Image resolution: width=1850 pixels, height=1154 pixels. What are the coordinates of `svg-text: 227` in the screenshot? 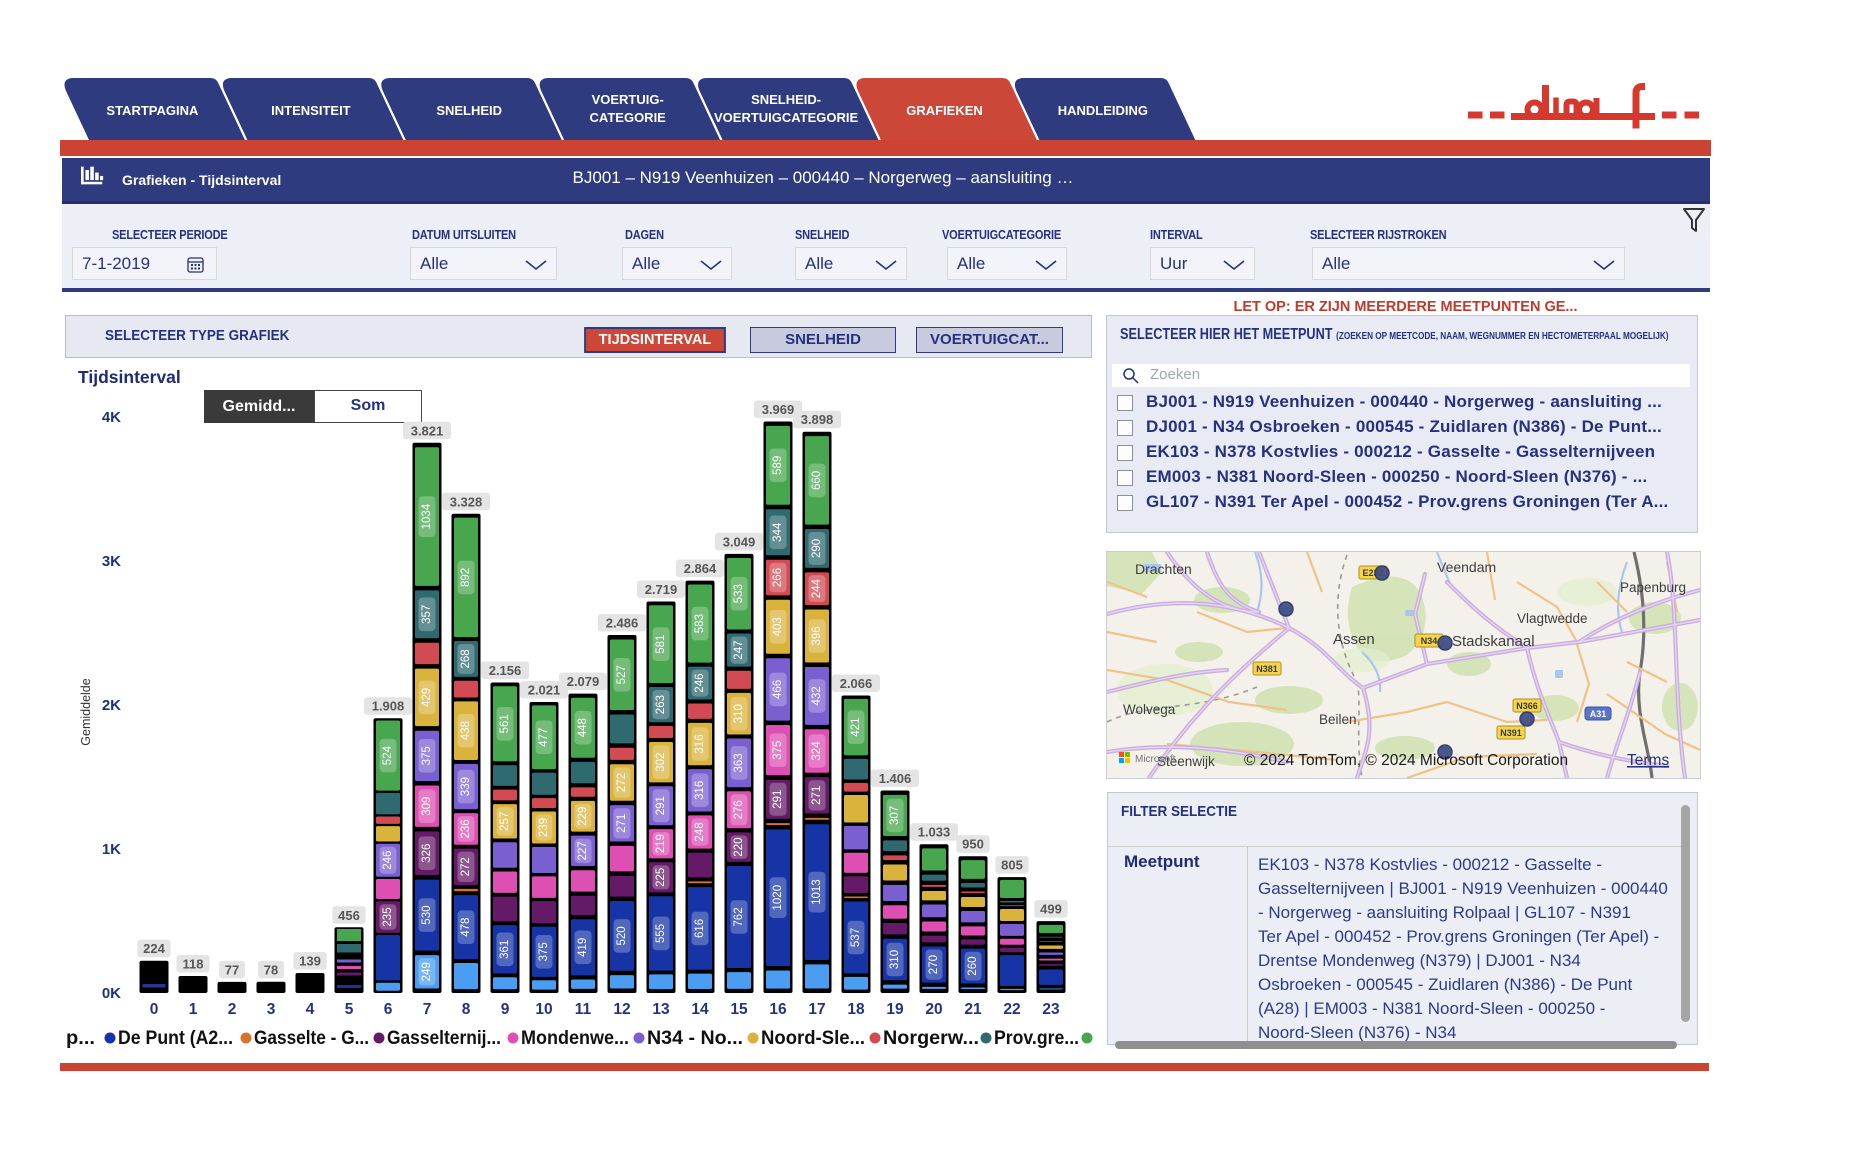 It's located at (583, 850).